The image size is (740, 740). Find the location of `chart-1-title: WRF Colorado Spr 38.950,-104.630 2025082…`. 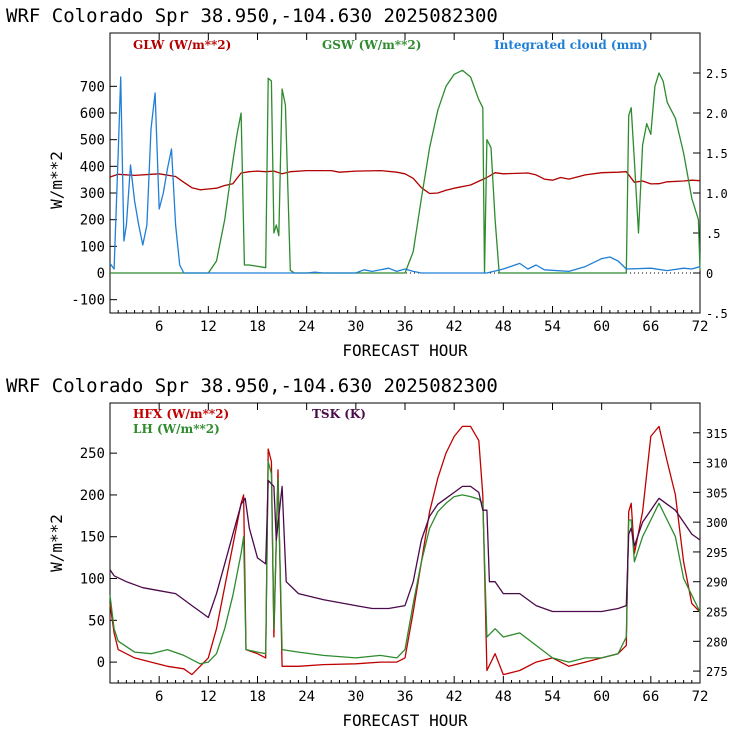

chart-1-title: WRF Colorado Spr 38.950,-104.630 2025082… is located at coordinates (252, 16).